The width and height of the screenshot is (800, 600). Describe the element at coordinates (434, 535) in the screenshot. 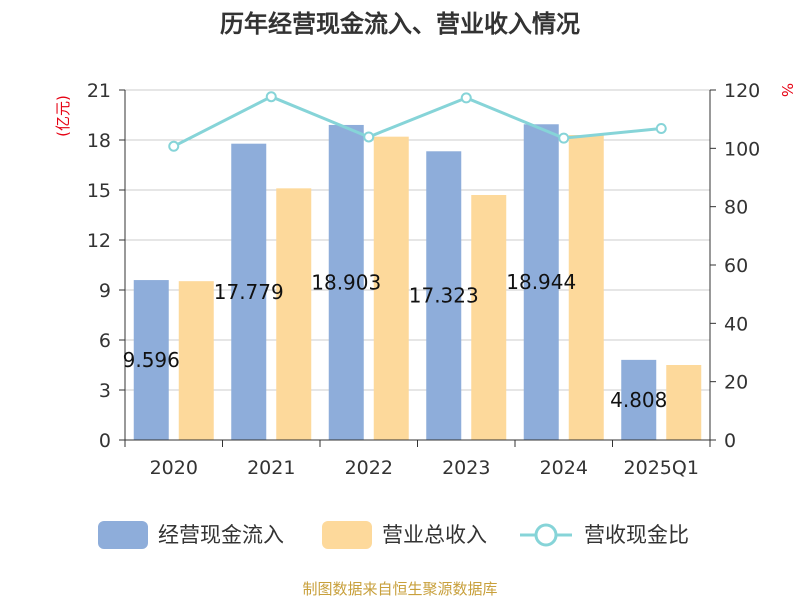

I see `legend-label-revenue: 营业总收入` at that location.